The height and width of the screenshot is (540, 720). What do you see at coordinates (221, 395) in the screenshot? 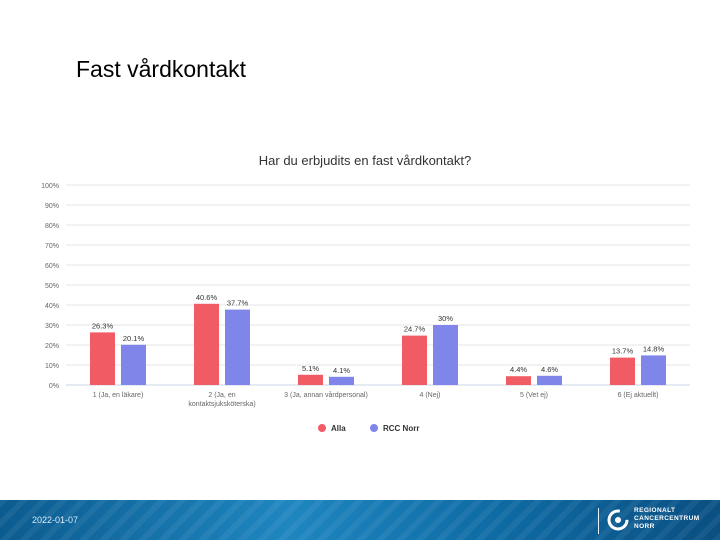
I see `x-tick-label: 2 (Ja, en` at bounding box center [221, 395].